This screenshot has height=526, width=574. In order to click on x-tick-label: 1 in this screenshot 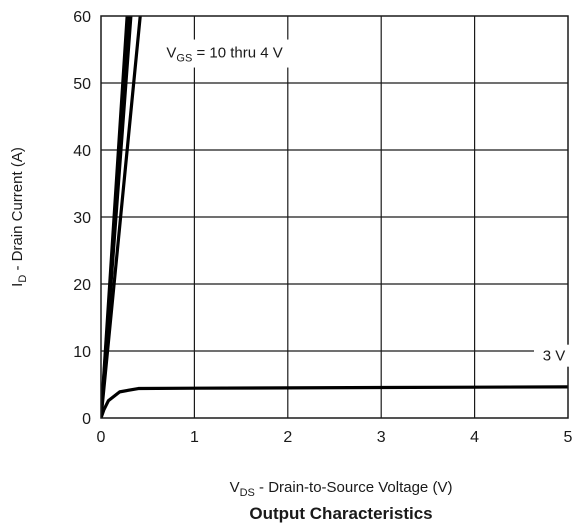, I will do `click(194, 437)`.